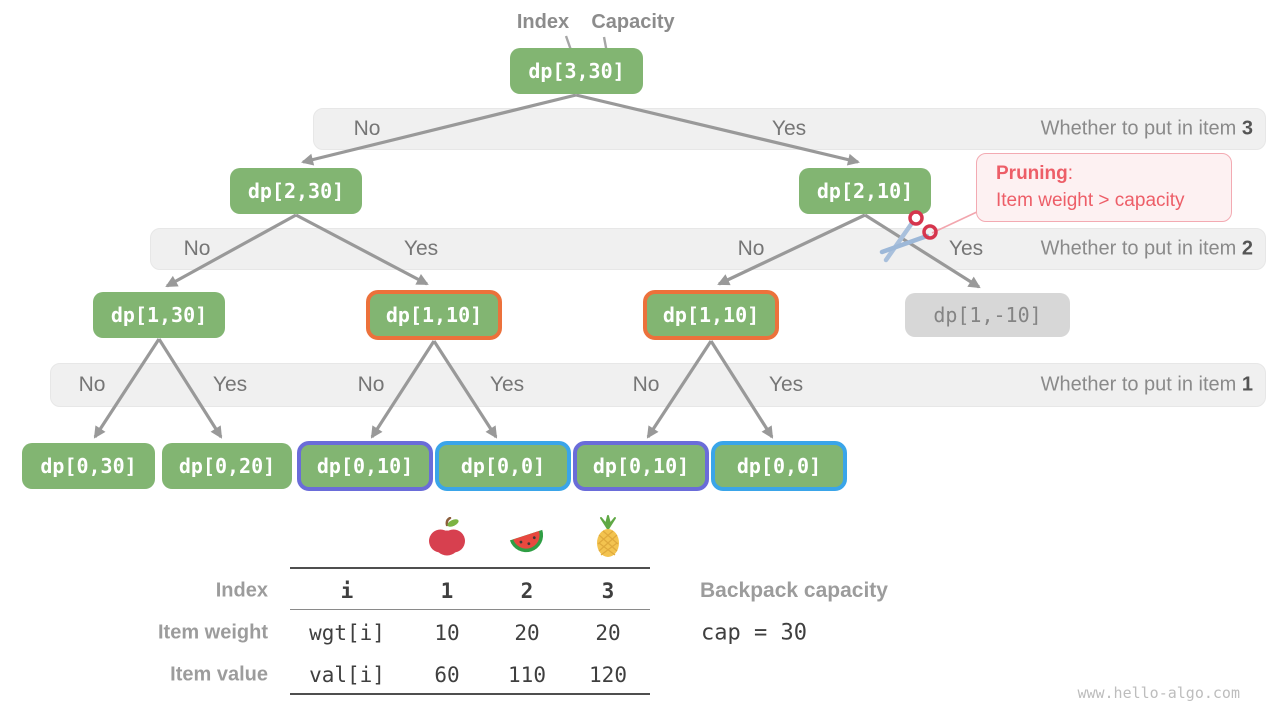 The height and width of the screenshot is (720, 1280). What do you see at coordinates (1146, 248) in the screenshot?
I see `band2-question: Whether to put in item 2` at bounding box center [1146, 248].